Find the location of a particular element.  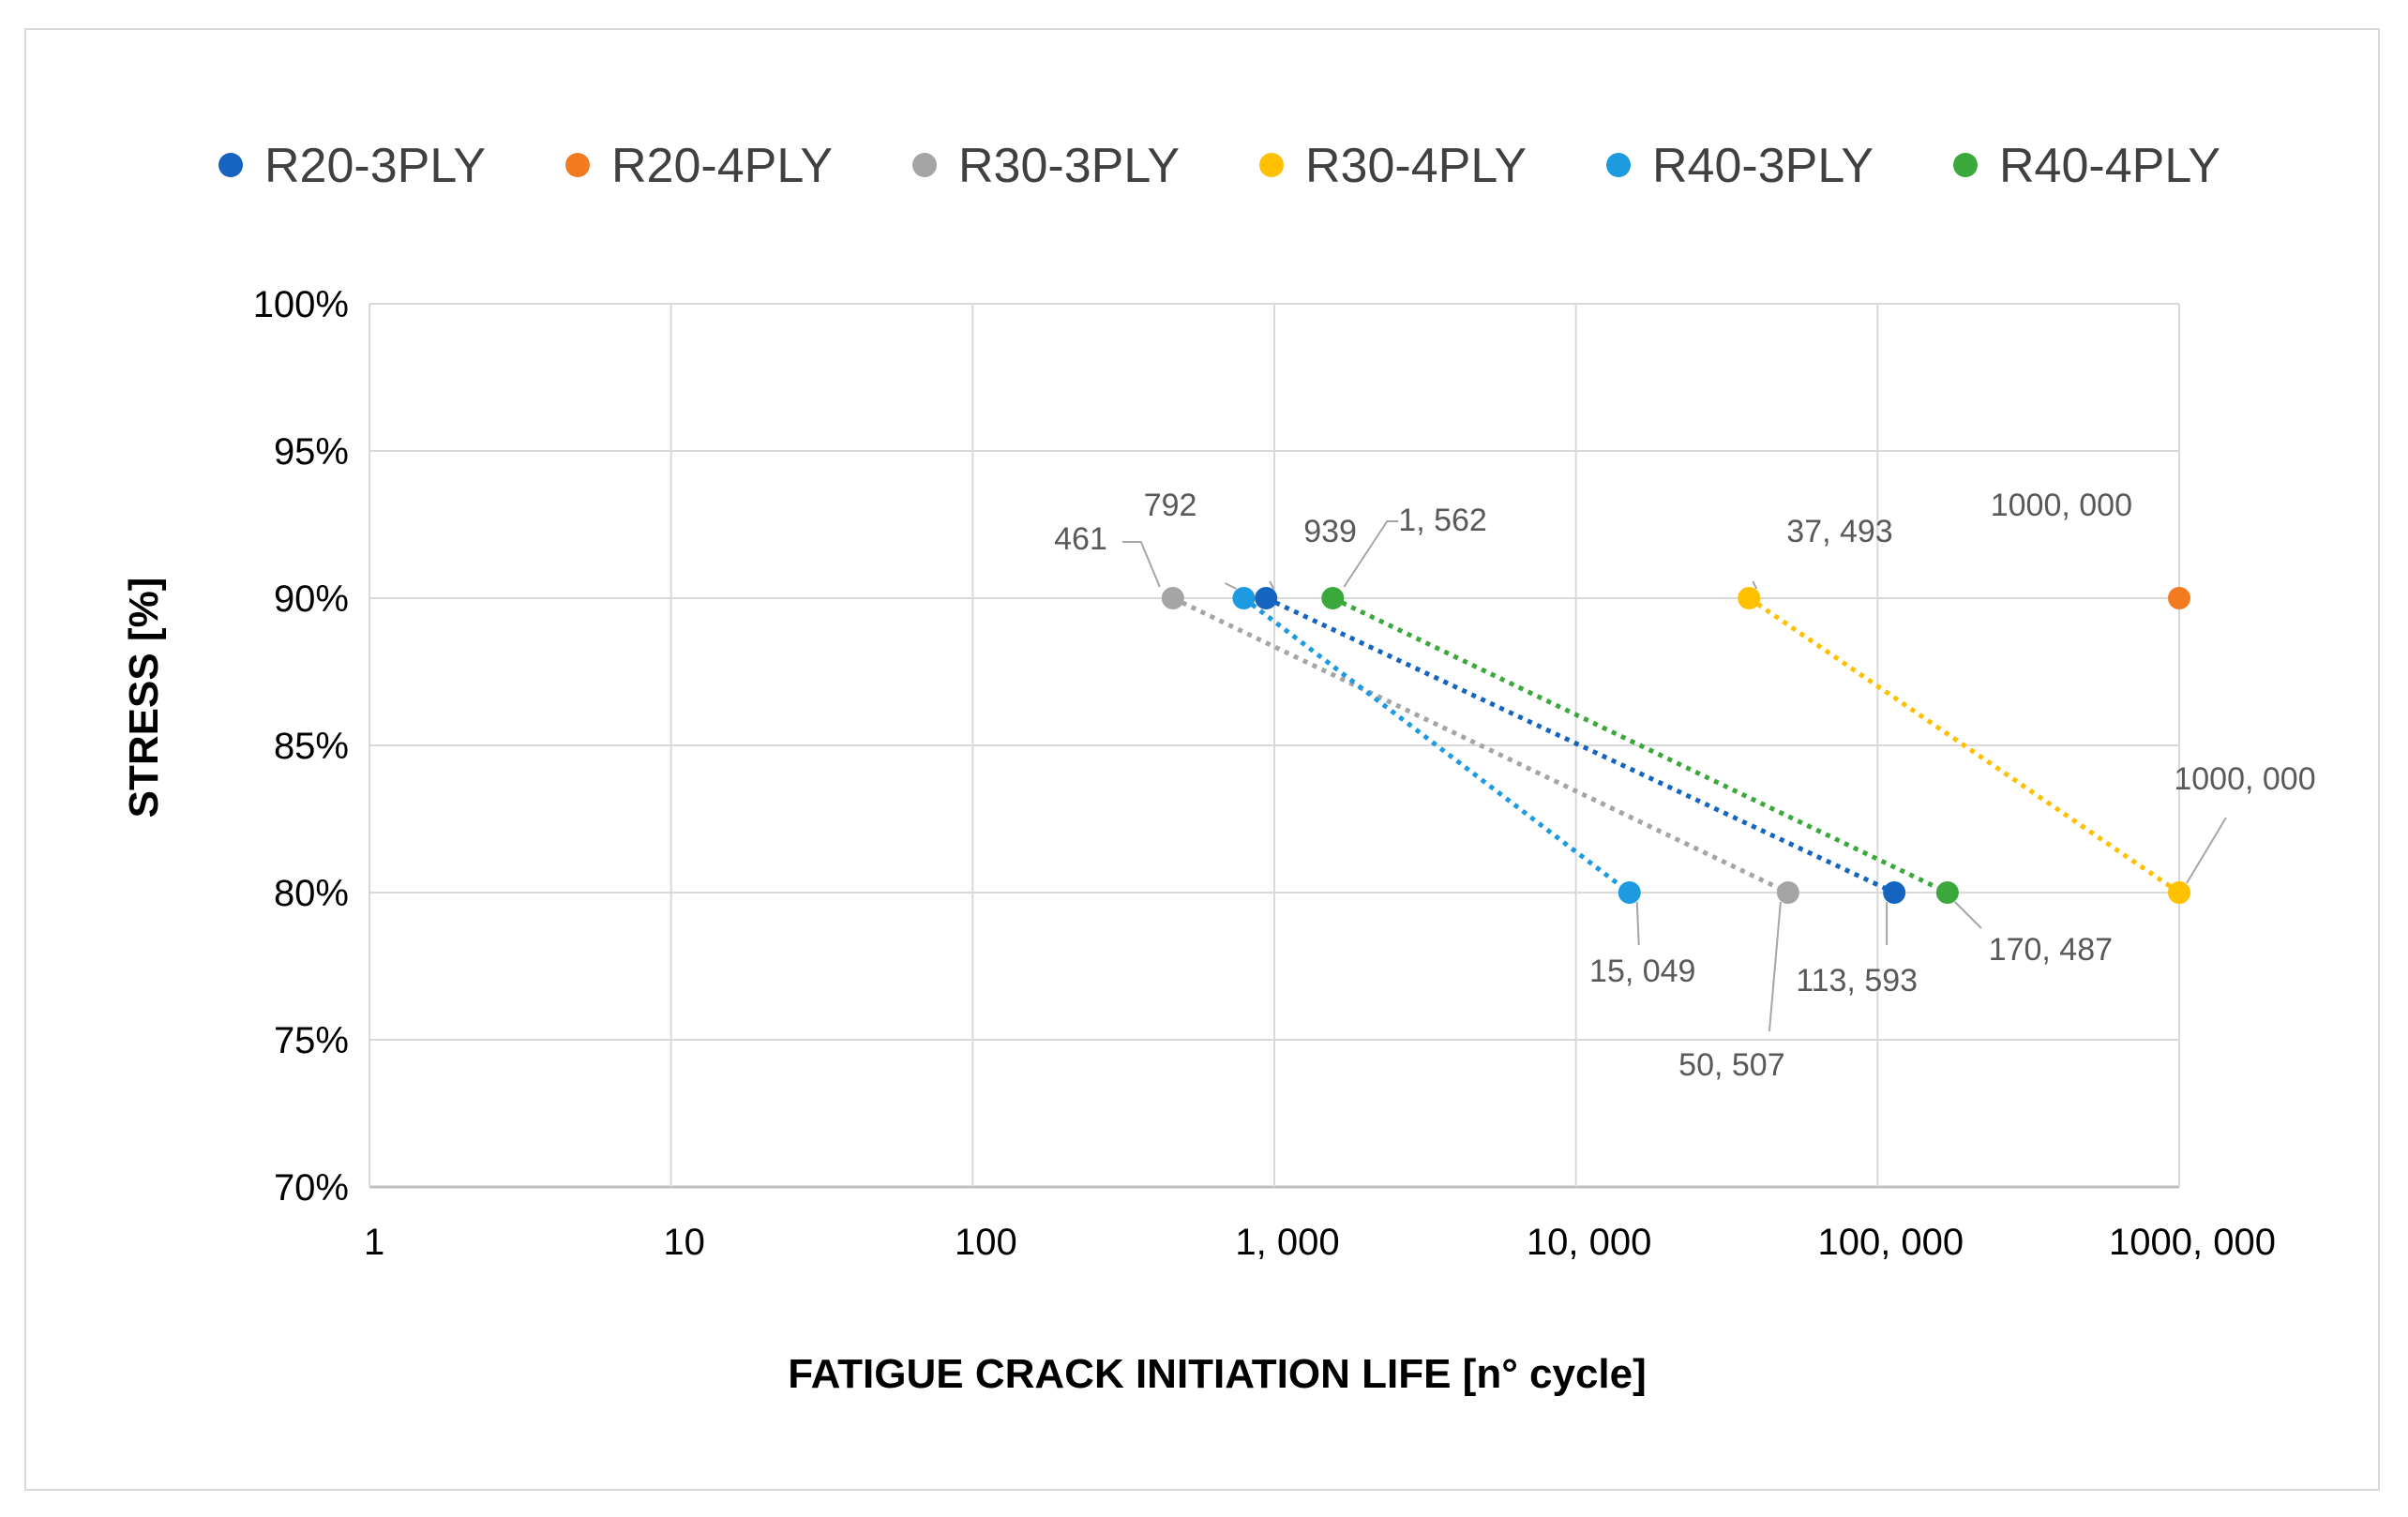

legend-label-r40-4ply: R40-4PLY is located at coordinates (2109, 166).